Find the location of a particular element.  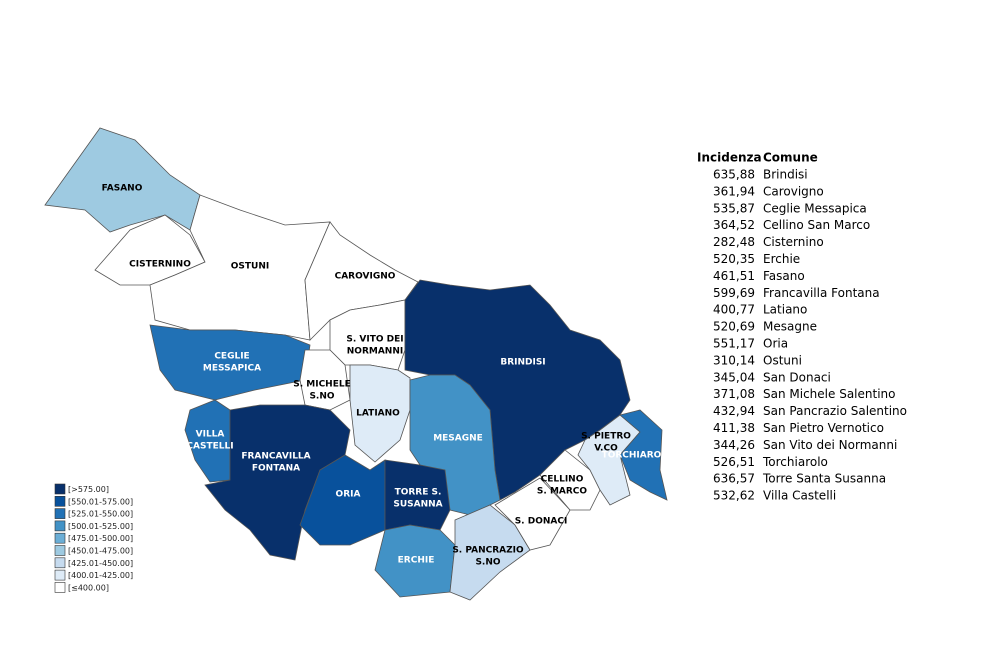

region-label: S. PANCRAZIO is located at coordinates (488, 551).